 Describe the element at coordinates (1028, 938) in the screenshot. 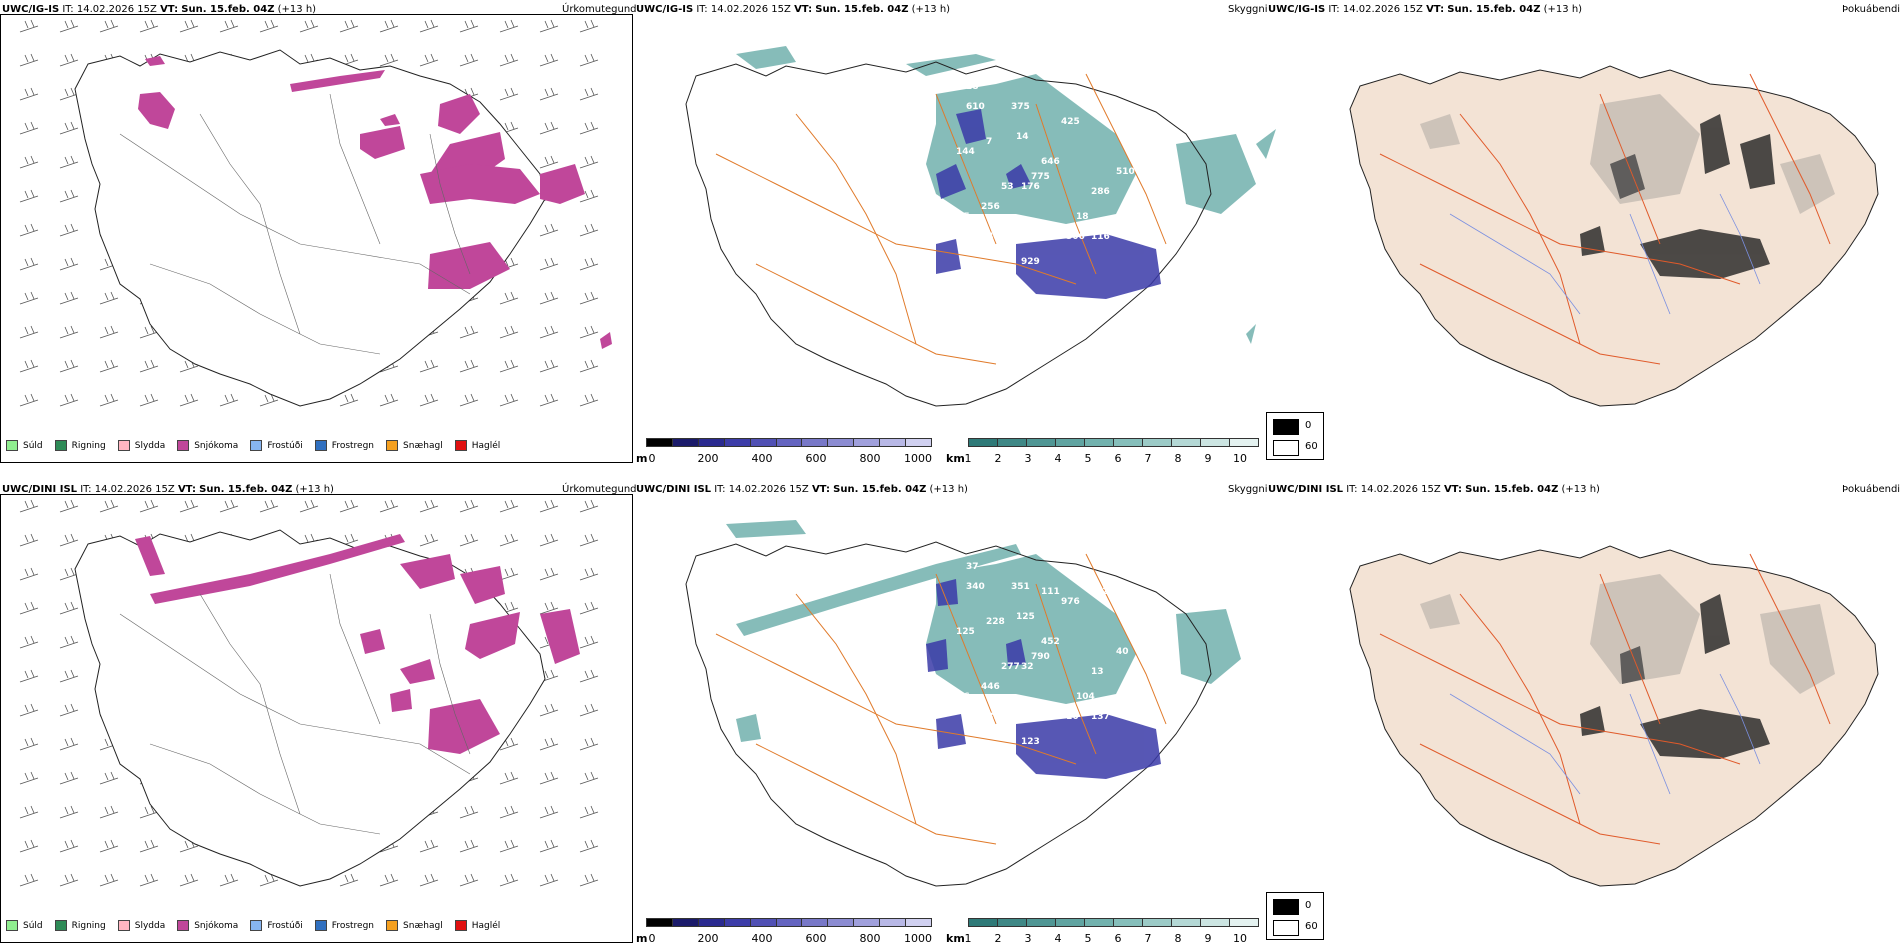

I see `tick: 3` at that location.